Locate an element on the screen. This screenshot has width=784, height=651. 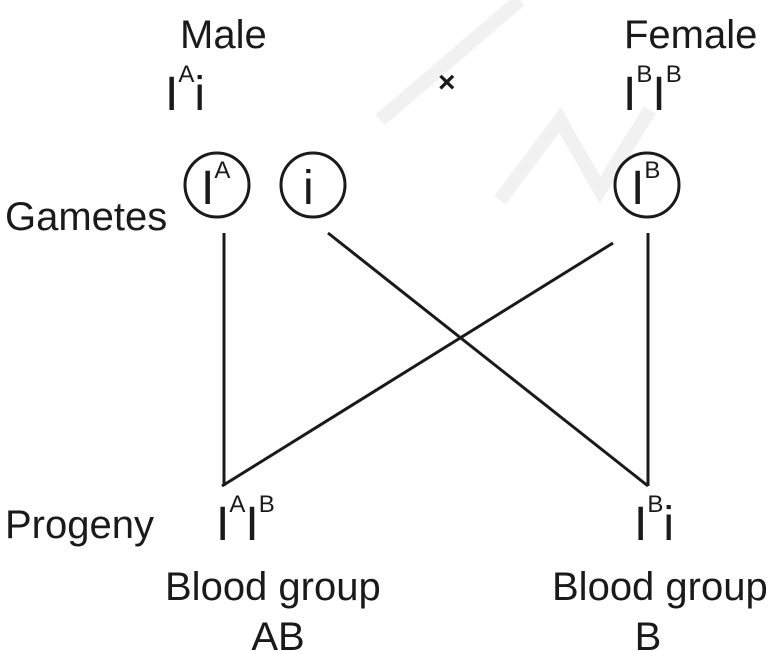
progeny-IBi: IBi is located at coordinates (654, 521).